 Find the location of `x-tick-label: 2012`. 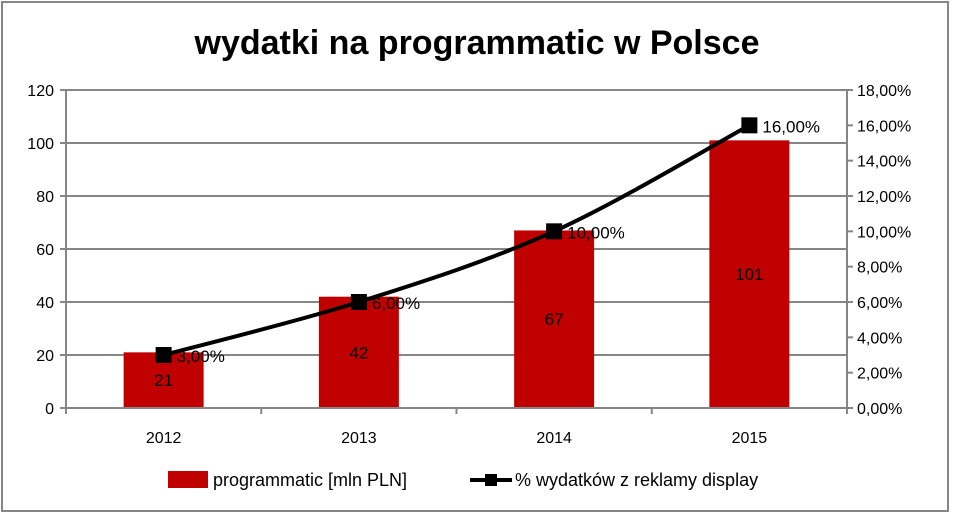

x-tick-label: 2012 is located at coordinates (164, 438).